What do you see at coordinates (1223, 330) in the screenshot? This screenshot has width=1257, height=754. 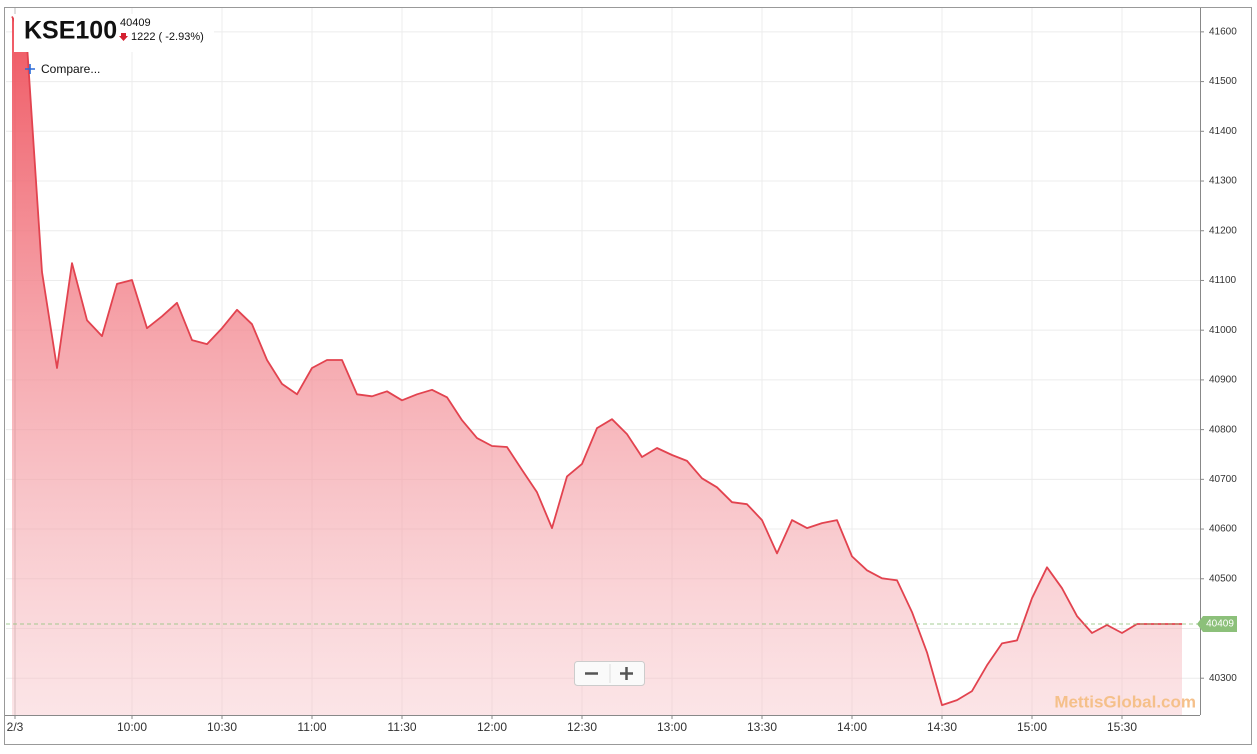 I see `y-tick-label: 41000` at bounding box center [1223, 330].